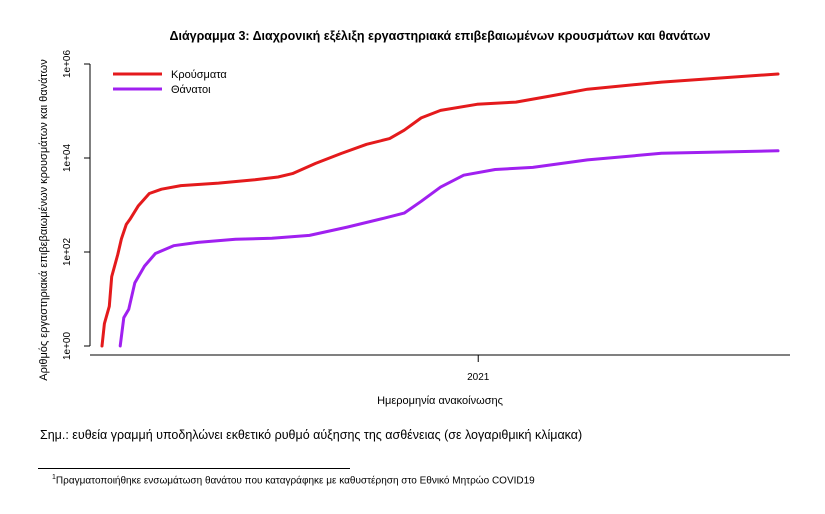  Describe the element at coordinates (67, 346) in the screenshot. I see `y-tick-label: 1e+00` at that location.